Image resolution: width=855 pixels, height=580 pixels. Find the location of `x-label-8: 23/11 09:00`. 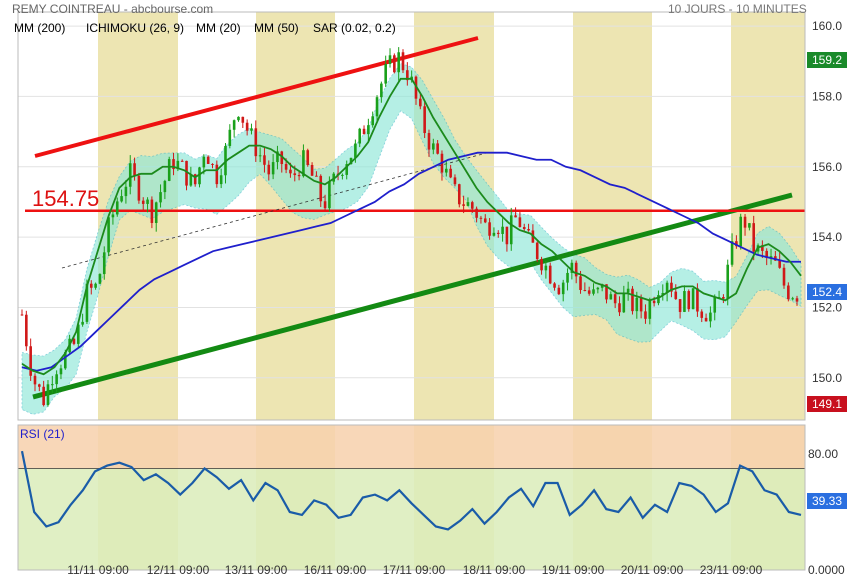

x-label-8: 23/11 09:00 is located at coordinates (731, 570).